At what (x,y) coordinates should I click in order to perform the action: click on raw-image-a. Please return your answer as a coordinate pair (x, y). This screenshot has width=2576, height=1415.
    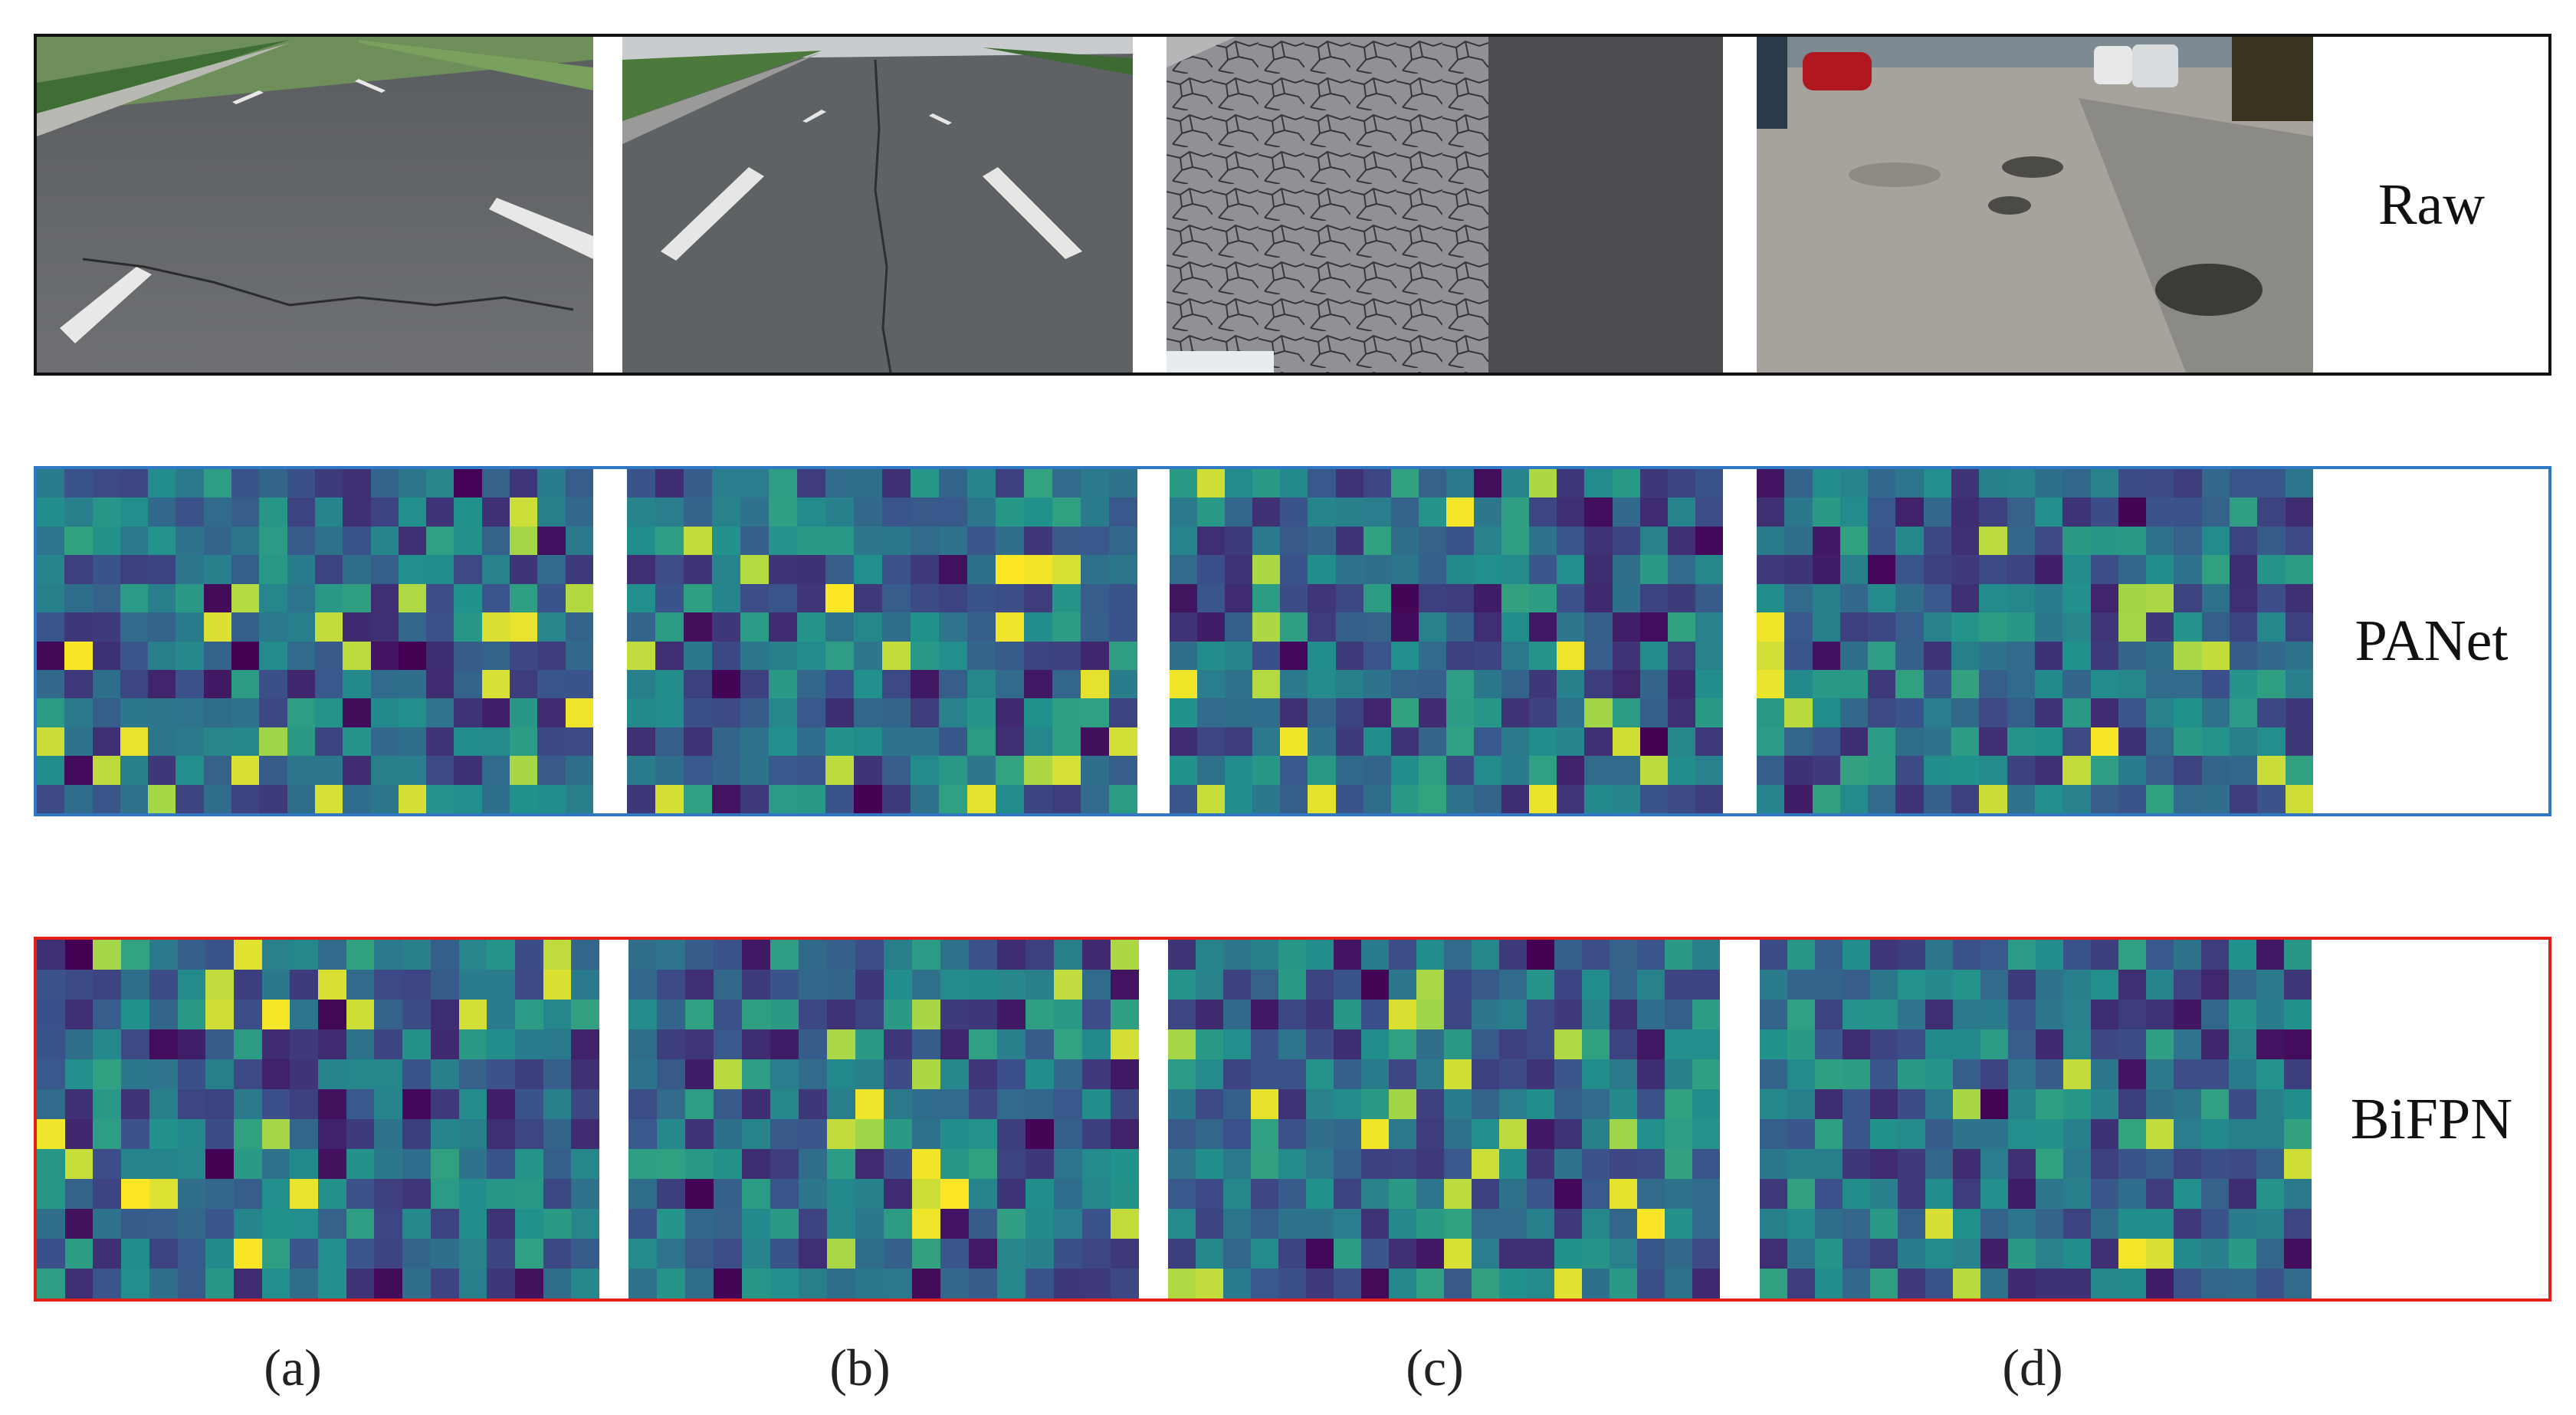
    Looking at the image, I should click on (315, 205).